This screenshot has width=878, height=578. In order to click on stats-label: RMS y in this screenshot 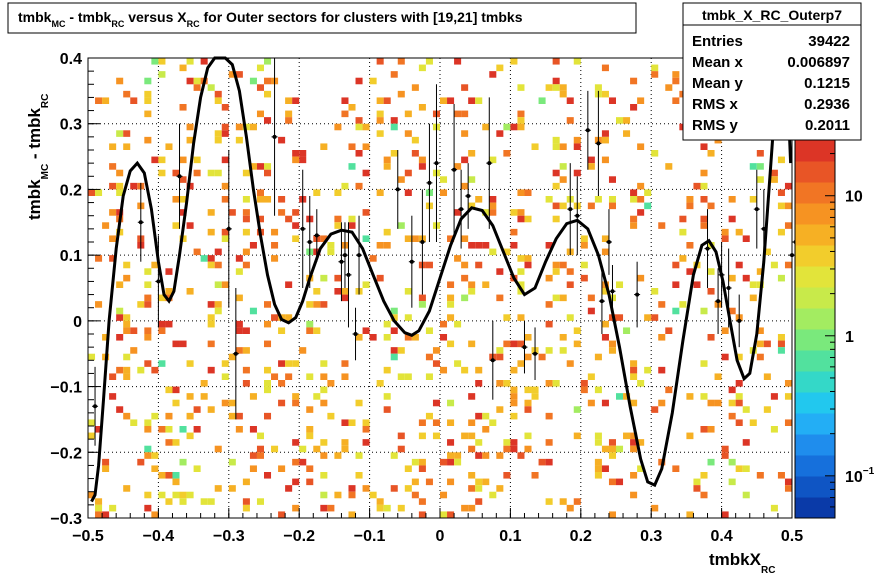, I will do `click(715, 125)`.